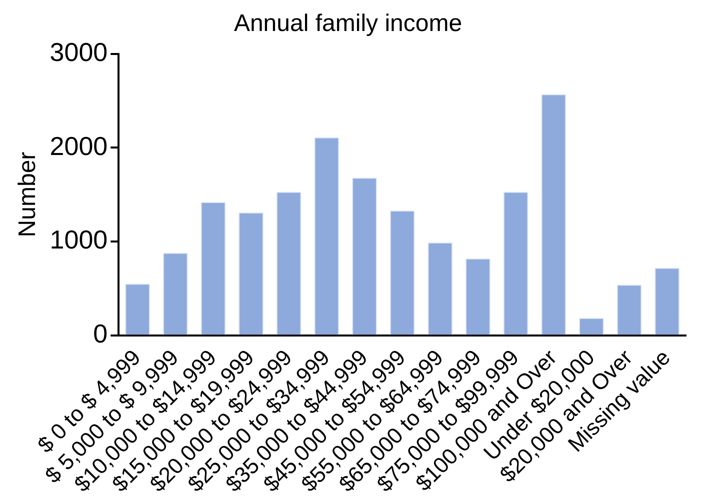  I want to click on y-tick-label: 1000, so click(79, 239).